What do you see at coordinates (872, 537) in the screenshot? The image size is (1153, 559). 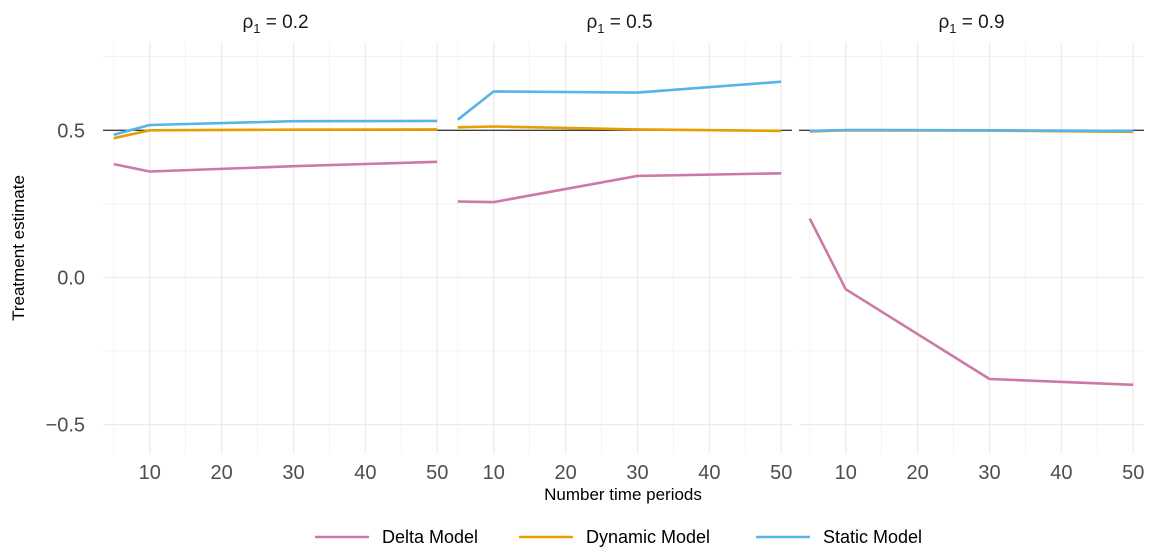 I see `legend-label: Static Model` at bounding box center [872, 537].